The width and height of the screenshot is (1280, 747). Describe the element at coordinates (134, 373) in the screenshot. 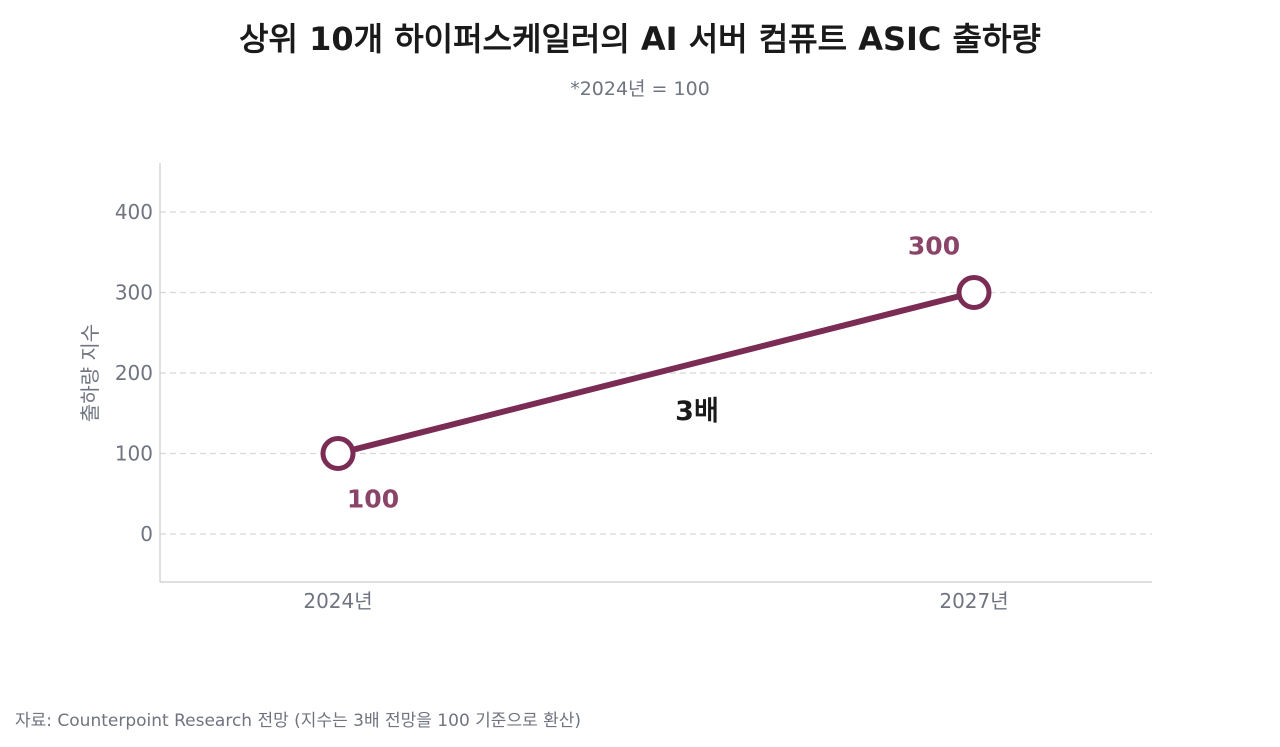

I see `y-tick-label-200: 200` at that location.